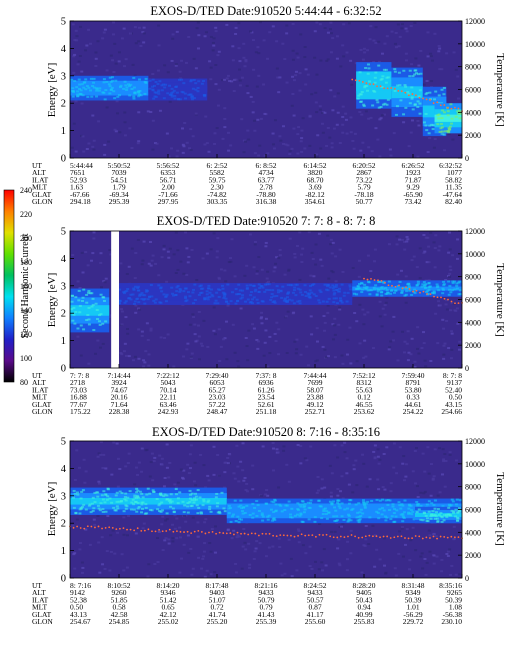 Image resolution: width=505 pixels, height=654 pixels. What do you see at coordinates (413, 614) in the screenshot?
I see `table-cell: -56.29` at bounding box center [413, 614].